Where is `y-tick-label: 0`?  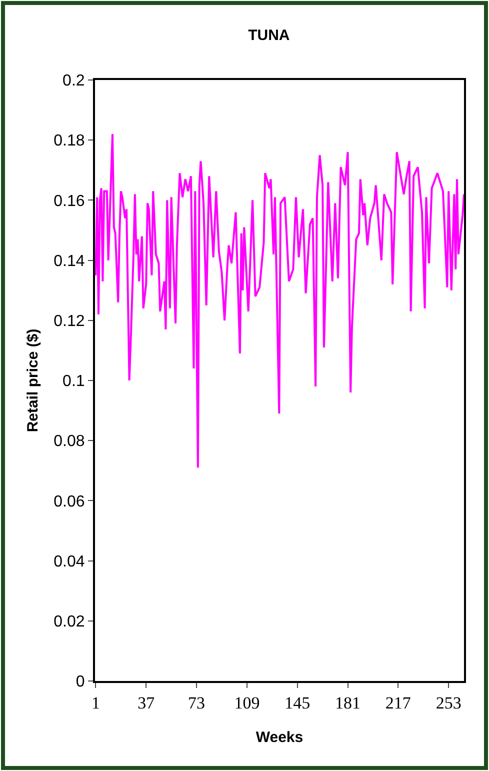 y-tick-label: 0 is located at coordinates (80, 682).